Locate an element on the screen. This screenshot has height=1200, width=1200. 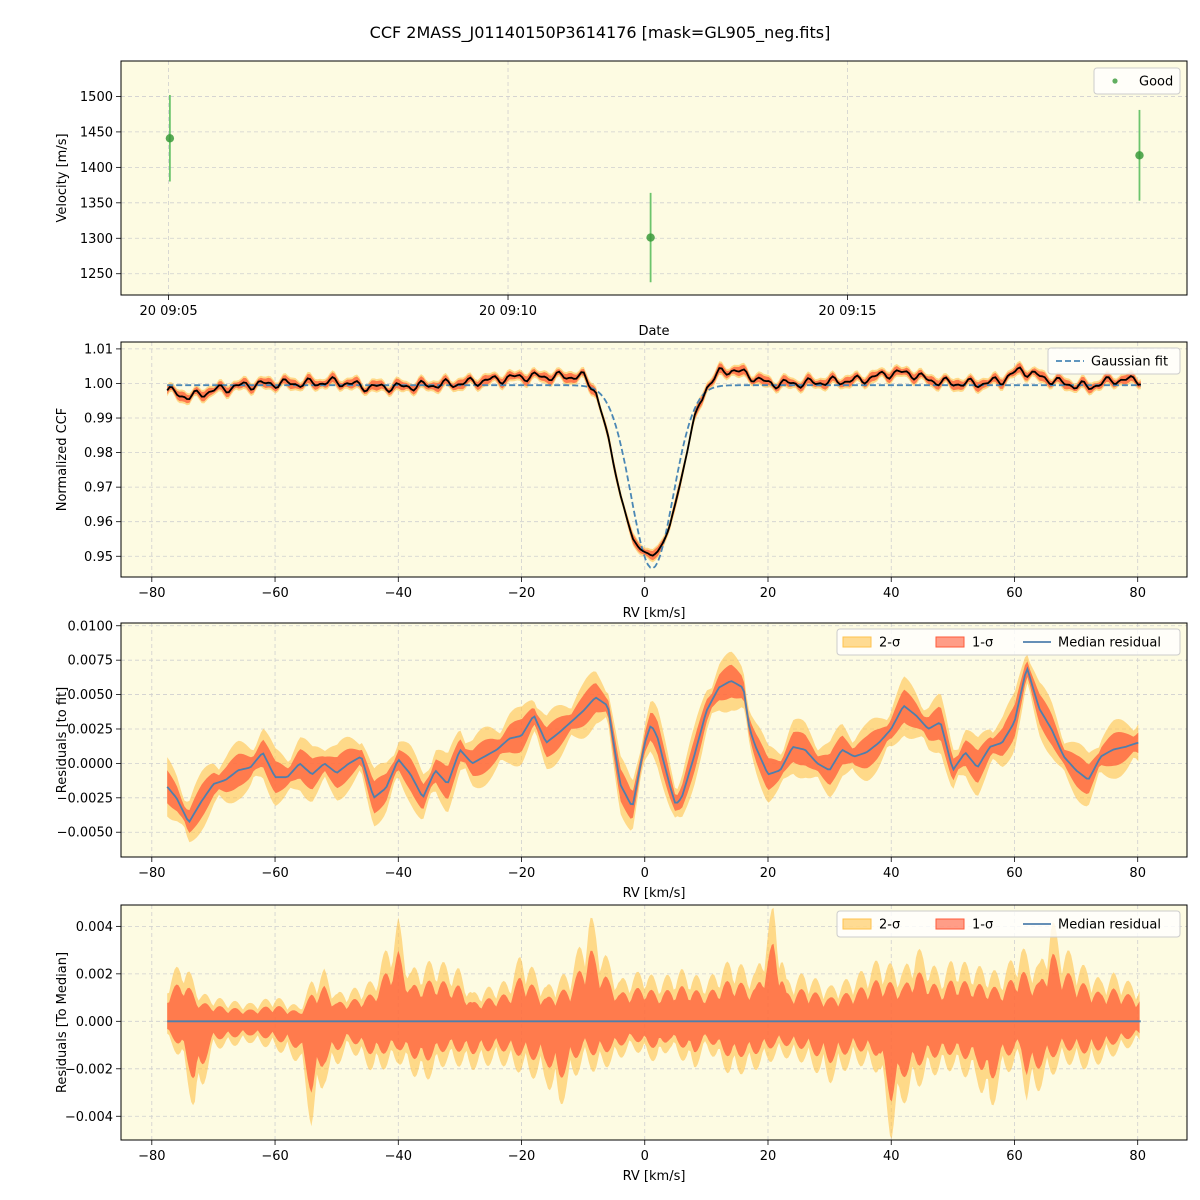
y-tick-label: 0.95 is located at coordinates (98, 557).